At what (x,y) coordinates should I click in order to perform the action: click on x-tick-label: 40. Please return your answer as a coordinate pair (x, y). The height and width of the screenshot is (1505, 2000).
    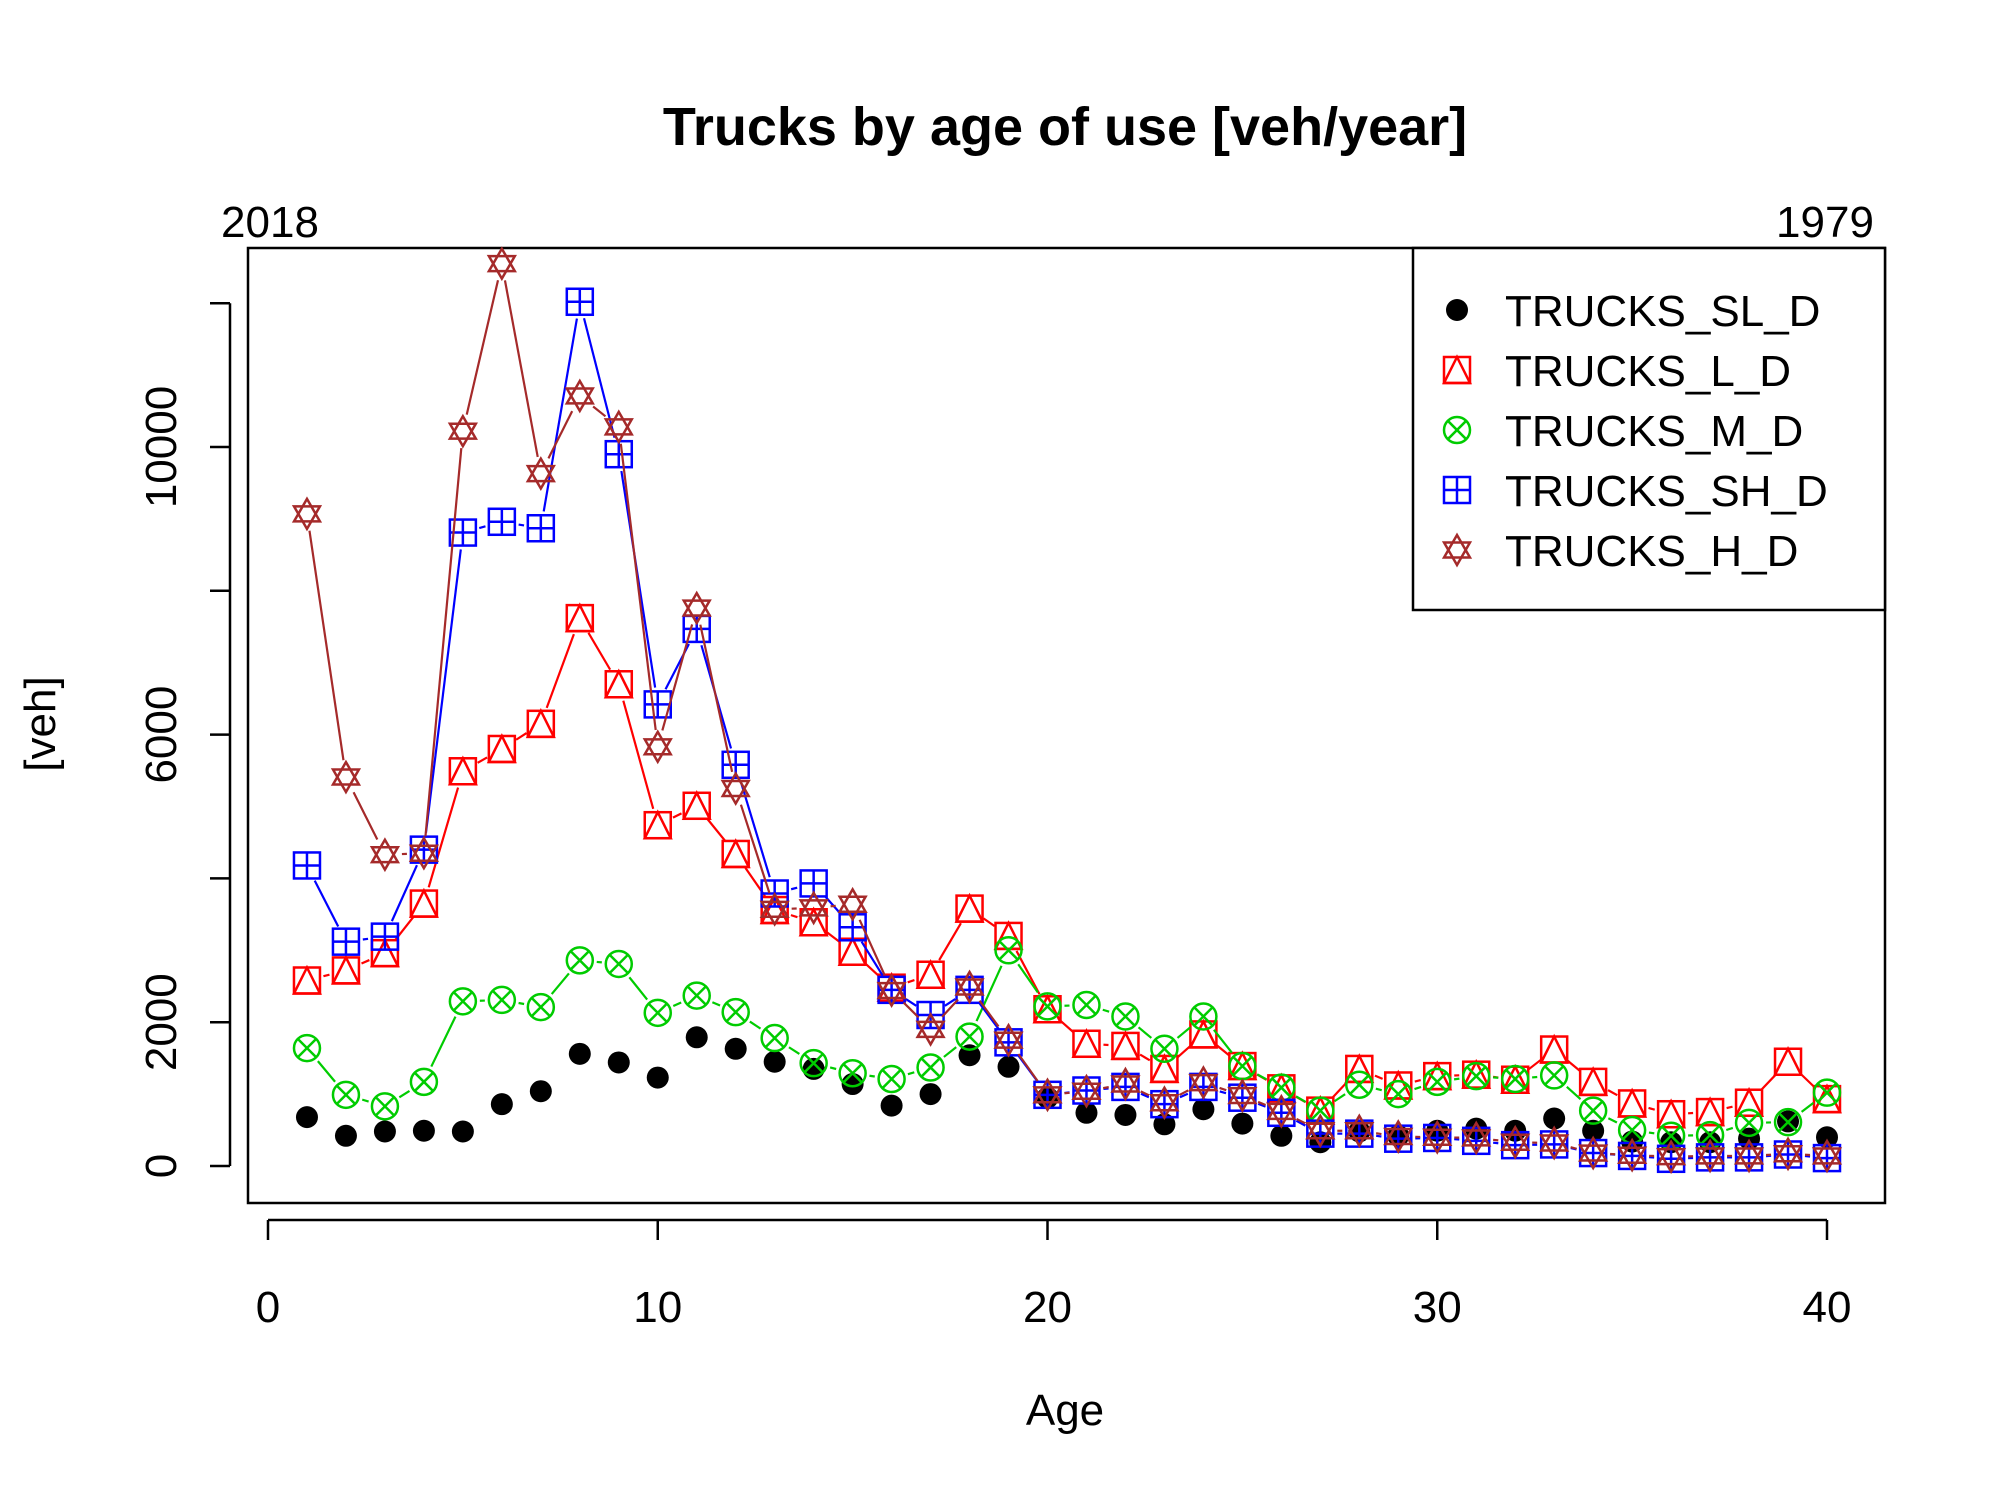
    Looking at the image, I should click on (1827, 1307).